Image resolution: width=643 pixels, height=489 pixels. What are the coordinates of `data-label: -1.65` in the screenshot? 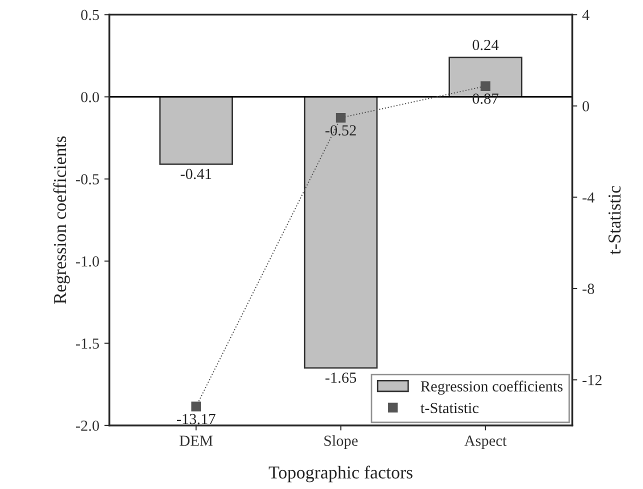 It's located at (340, 377).